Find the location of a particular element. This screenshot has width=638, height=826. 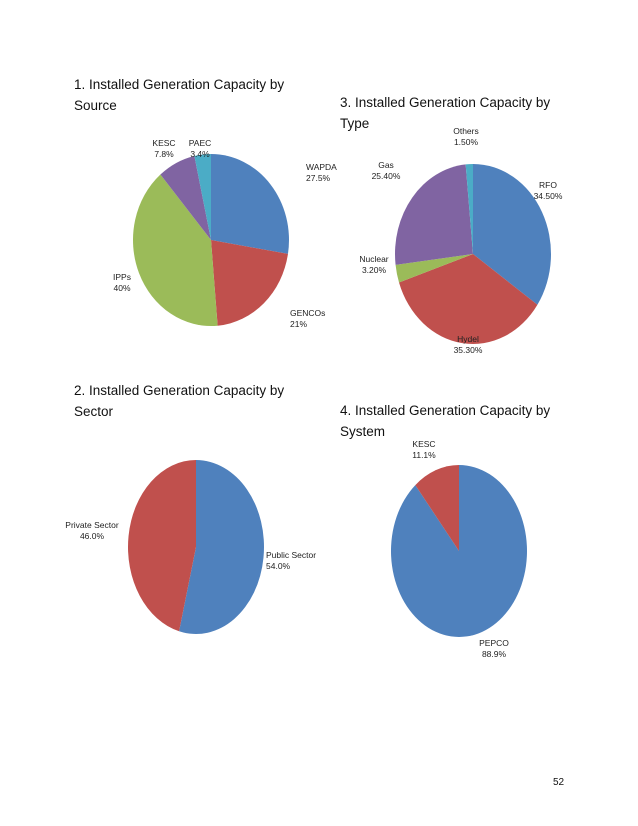

data-label-nuclear: Nuclear 3.20% is located at coordinates (373, 264).